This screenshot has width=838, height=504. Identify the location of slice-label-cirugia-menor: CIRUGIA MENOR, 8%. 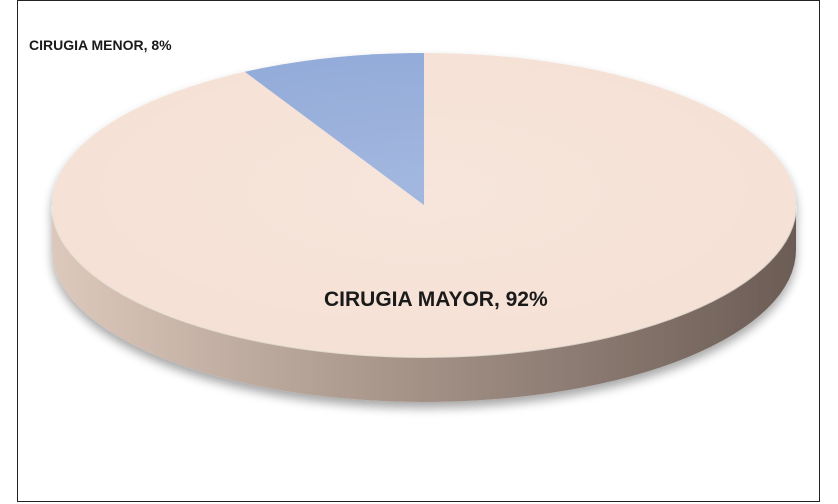
(100, 45).